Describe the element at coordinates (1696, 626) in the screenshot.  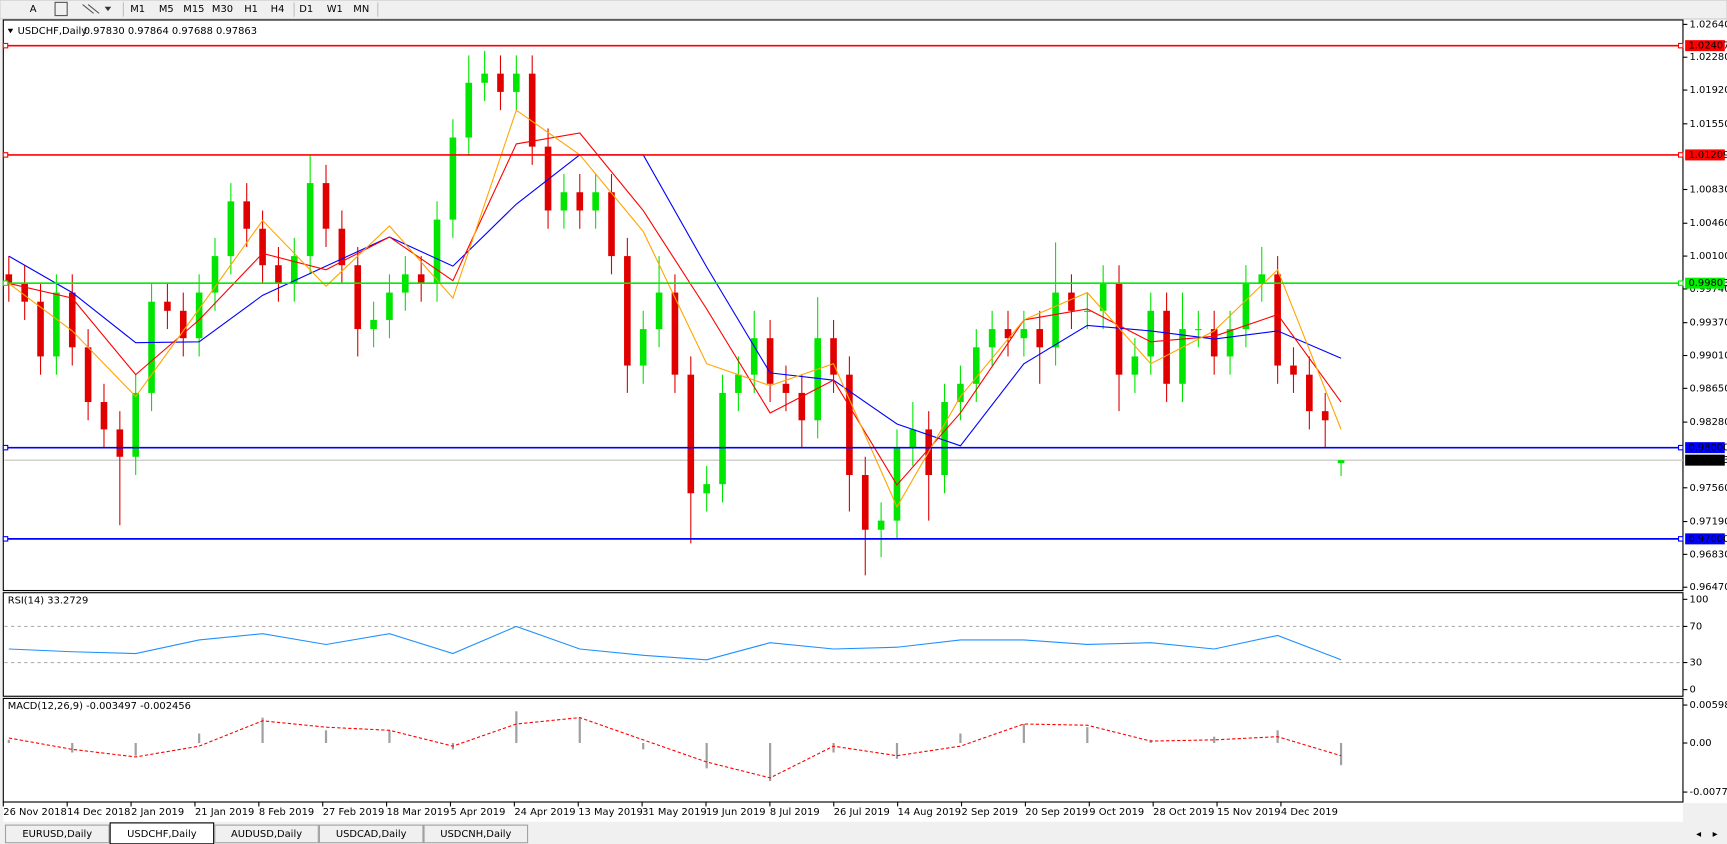
I see `y-tick-label: 70` at that location.